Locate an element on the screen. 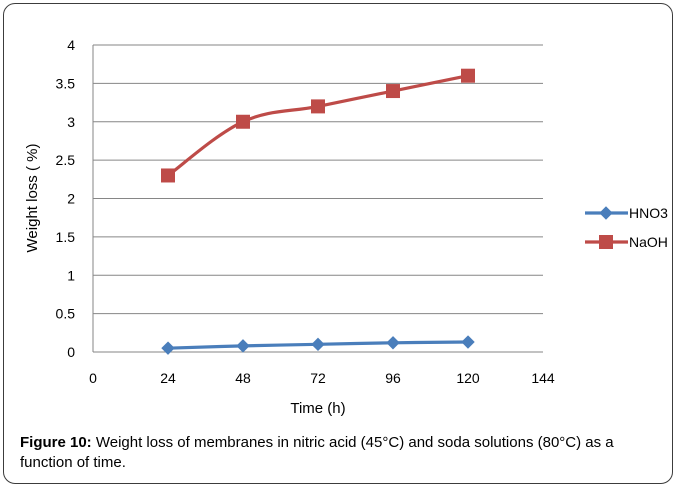 This screenshot has width=678, height=489. x-tick-label: 48 is located at coordinates (243, 378).